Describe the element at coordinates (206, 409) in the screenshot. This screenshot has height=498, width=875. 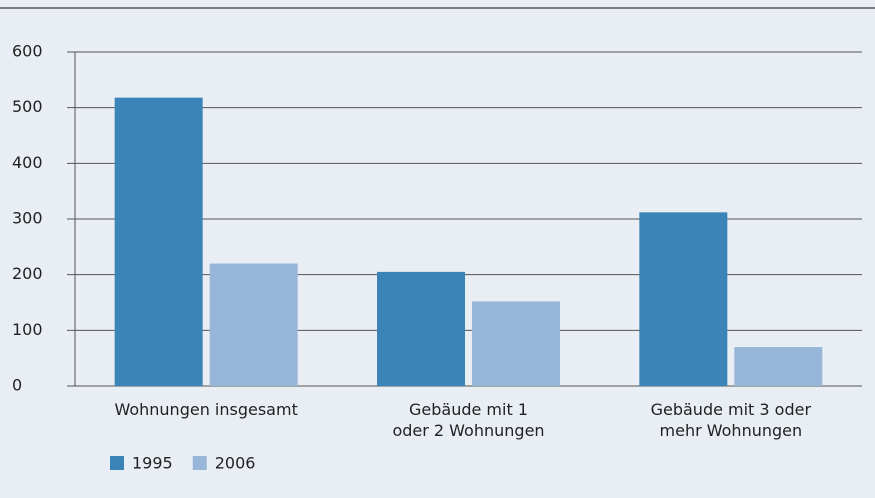
I see `x-tick-label: Wohnungen insgesamt` at that location.